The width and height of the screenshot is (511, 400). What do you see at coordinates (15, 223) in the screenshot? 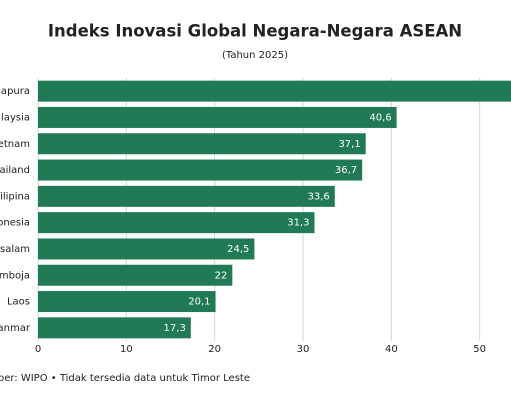
I see `y-tick-label: Indonesia` at bounding box center [15, 223].